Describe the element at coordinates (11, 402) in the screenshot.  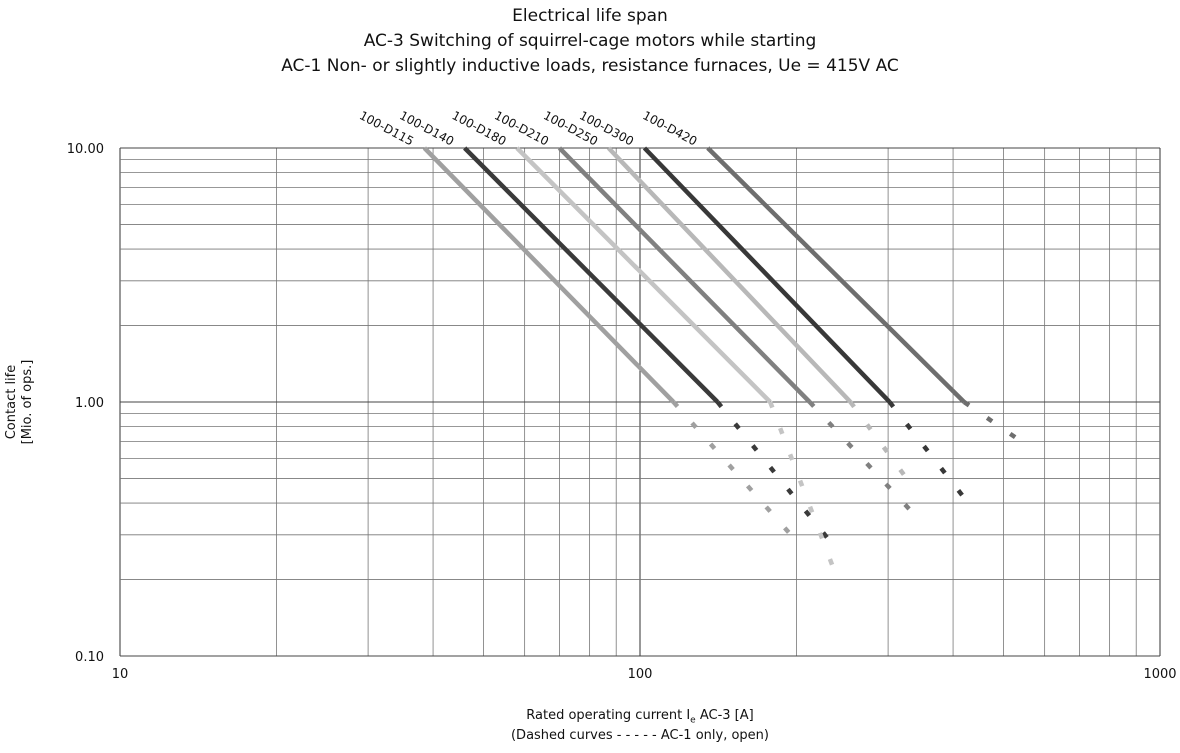
I see `y-axis-label-line-1: Contact life` at that location.